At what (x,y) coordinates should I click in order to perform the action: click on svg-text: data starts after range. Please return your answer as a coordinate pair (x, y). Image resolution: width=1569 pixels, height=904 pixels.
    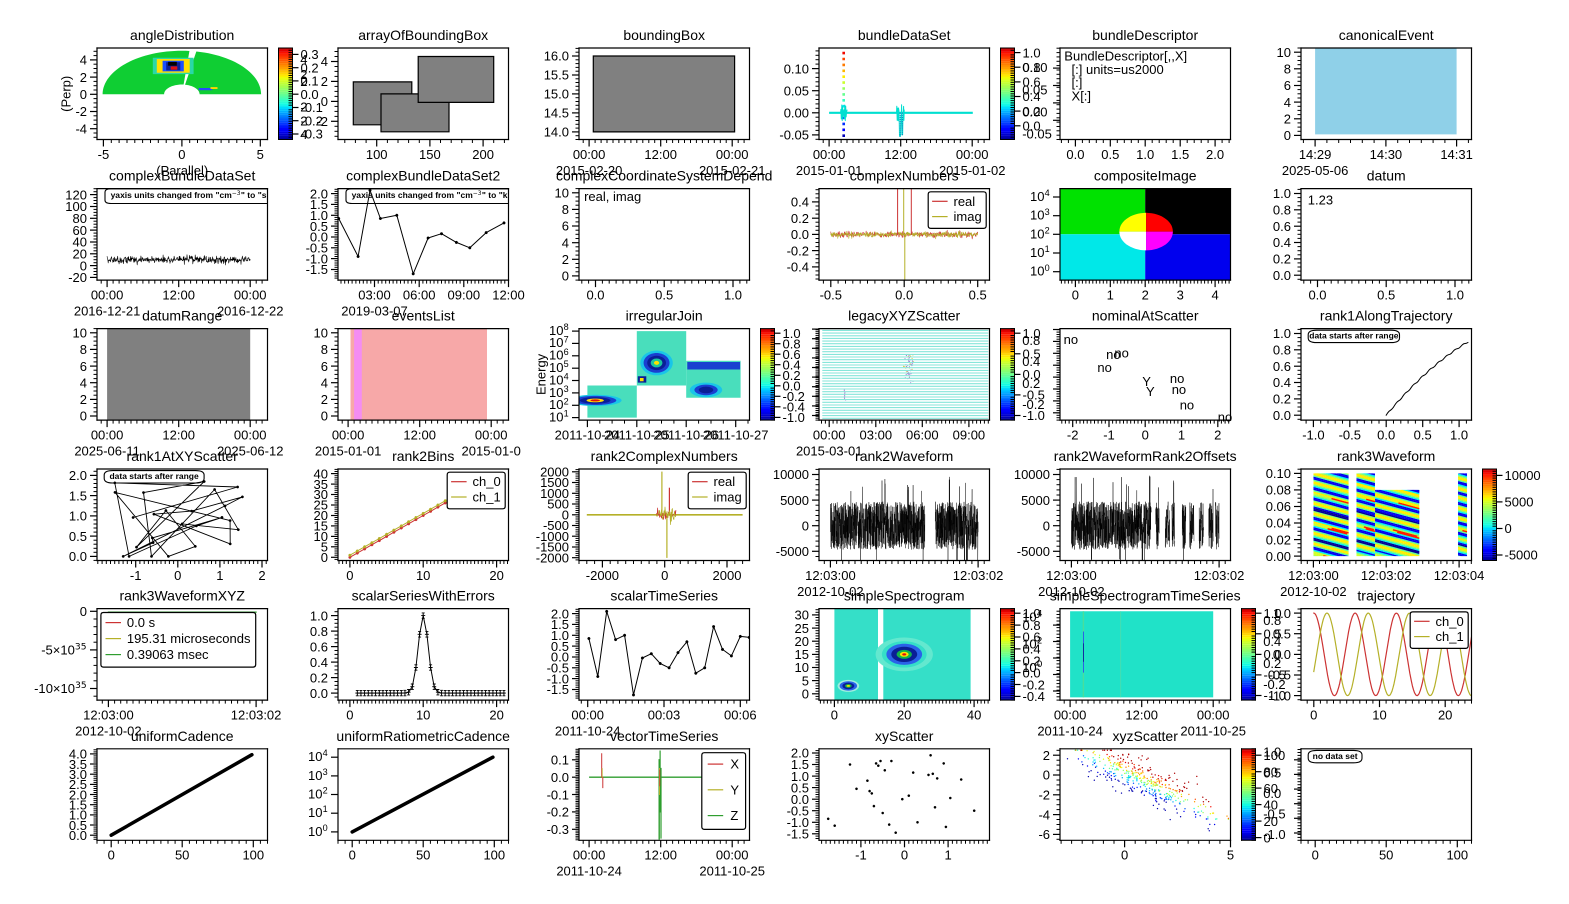
    Looking at the image, I should click on (1354, 336).